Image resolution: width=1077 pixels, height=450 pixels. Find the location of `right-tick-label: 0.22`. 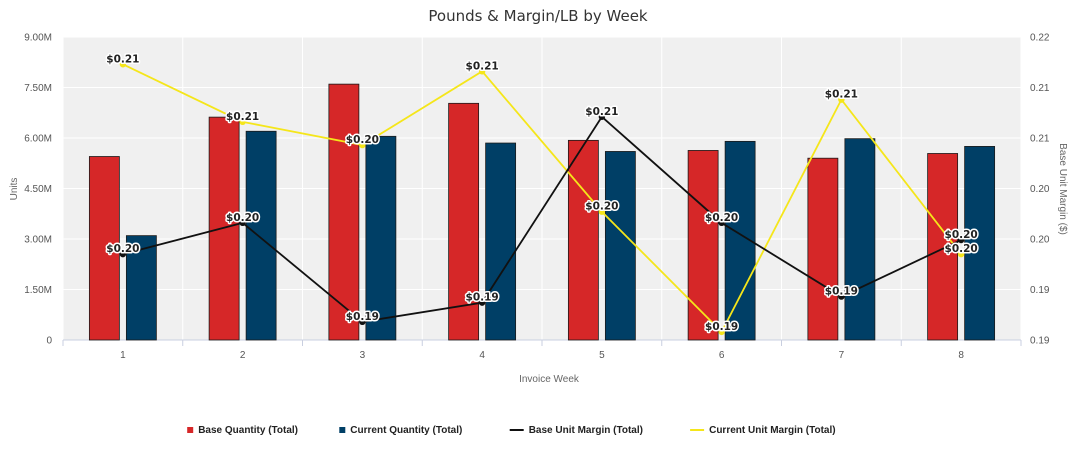

right-tick-label: 0.22 is located at coordinates (1040, 38).